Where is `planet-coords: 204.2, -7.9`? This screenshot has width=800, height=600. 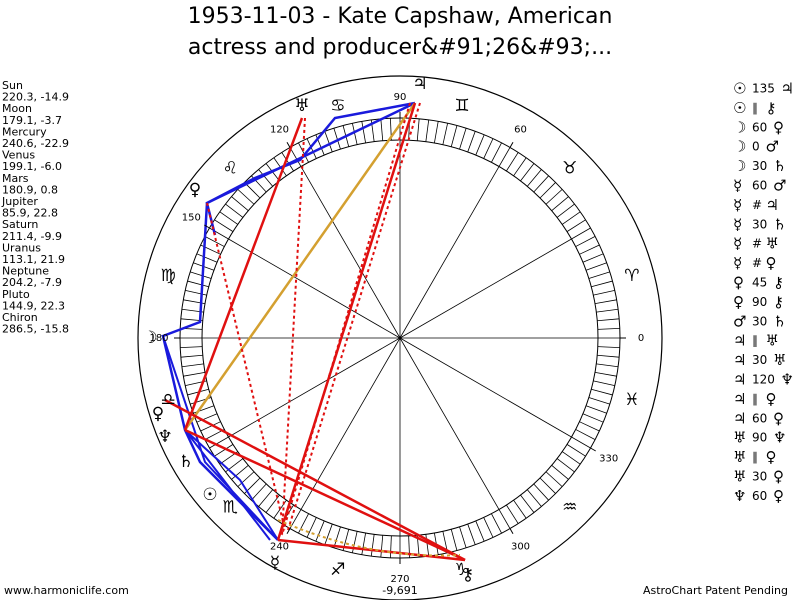
planet-coords: 204.2, -7.9 is located at coordinates (32, 282).